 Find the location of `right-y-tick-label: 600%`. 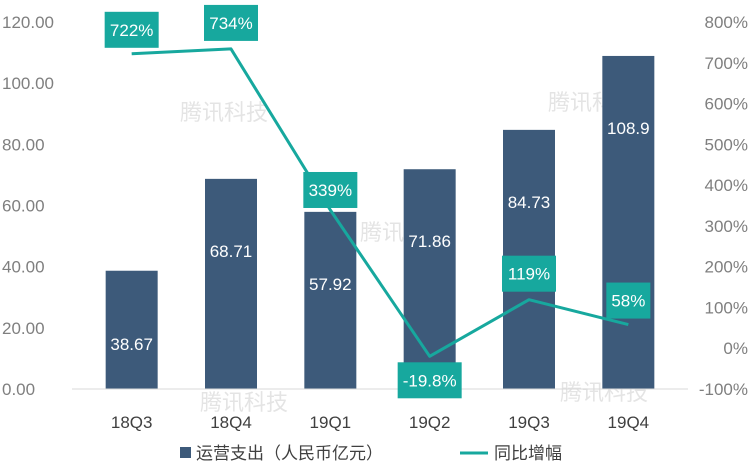

right-y-tick-label: 600% is located at coordinates (726, 104).